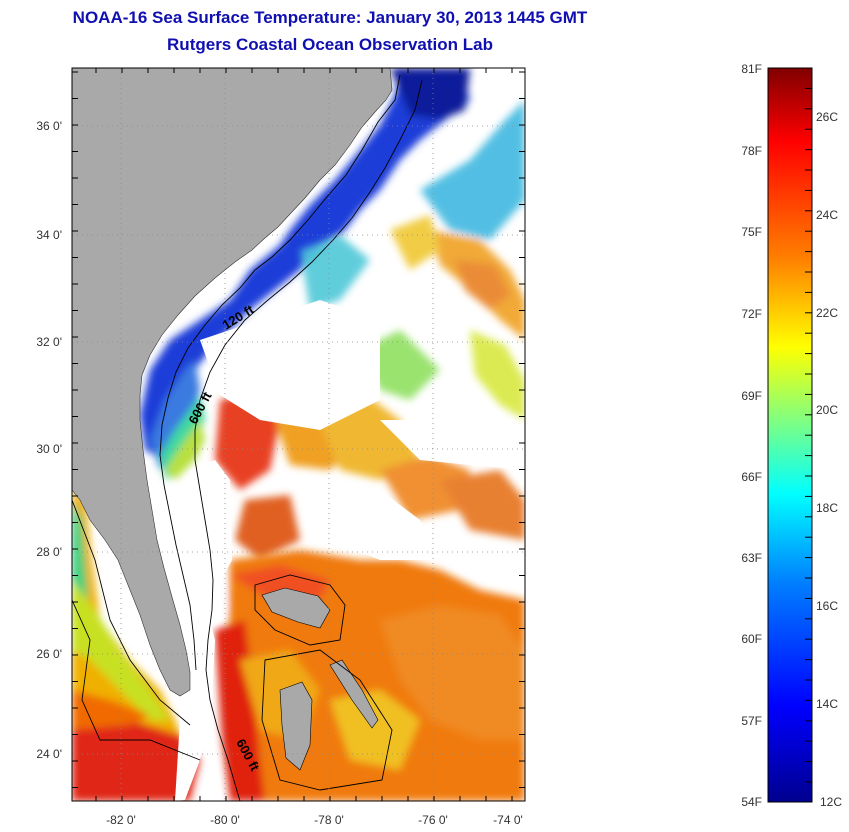 The image size is (849, 832). What do you see at coordinates (49, 342) in the screenshot?
I see `lat-label: 32 0'` at bounding box center [49, 342].